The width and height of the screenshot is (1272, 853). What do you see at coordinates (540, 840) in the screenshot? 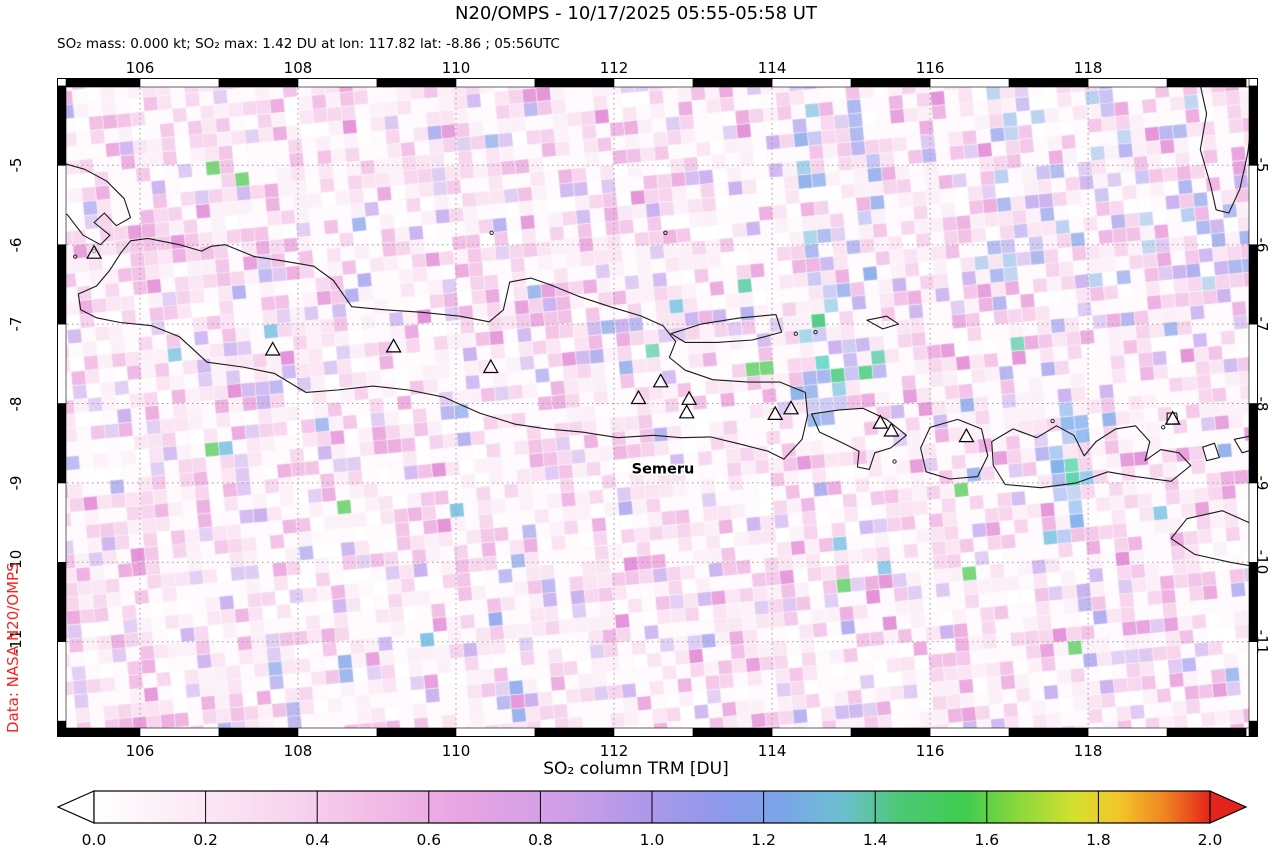
I see `colorbar-tick-label: 0.8` at bounding box center [540, 840].